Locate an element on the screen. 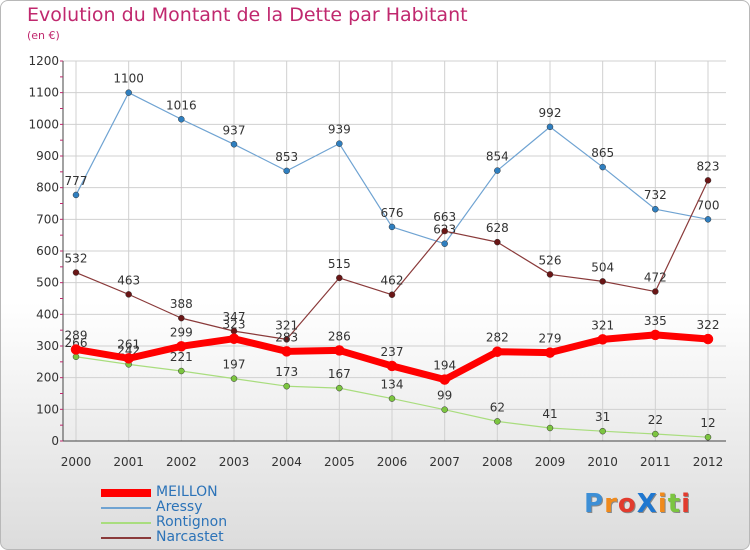 This screenshot has height=550, width=750. y-tick-label: 100 is located at coordinates (47, 409).